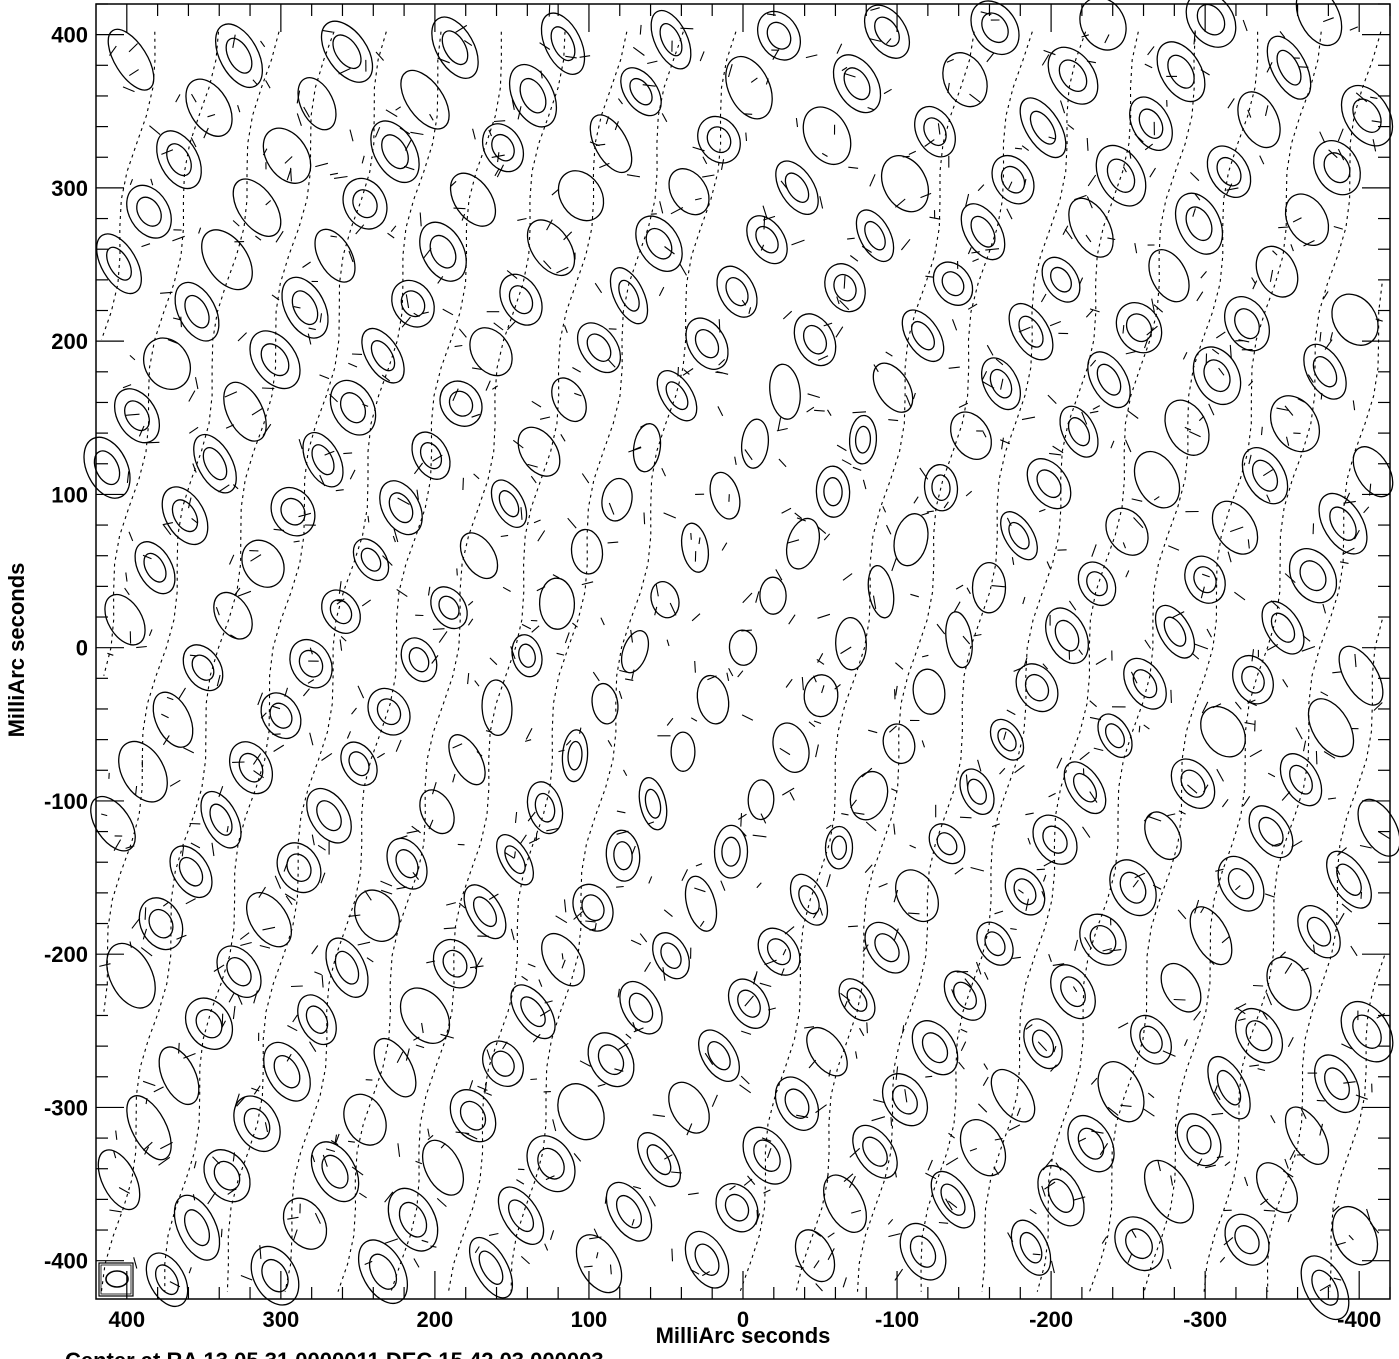 The width and height of the screenshot is (1399, 1359). Describe the element at coordinates (66, 1261) in the screenshot. I see `y-tick-label: -400` at that location.